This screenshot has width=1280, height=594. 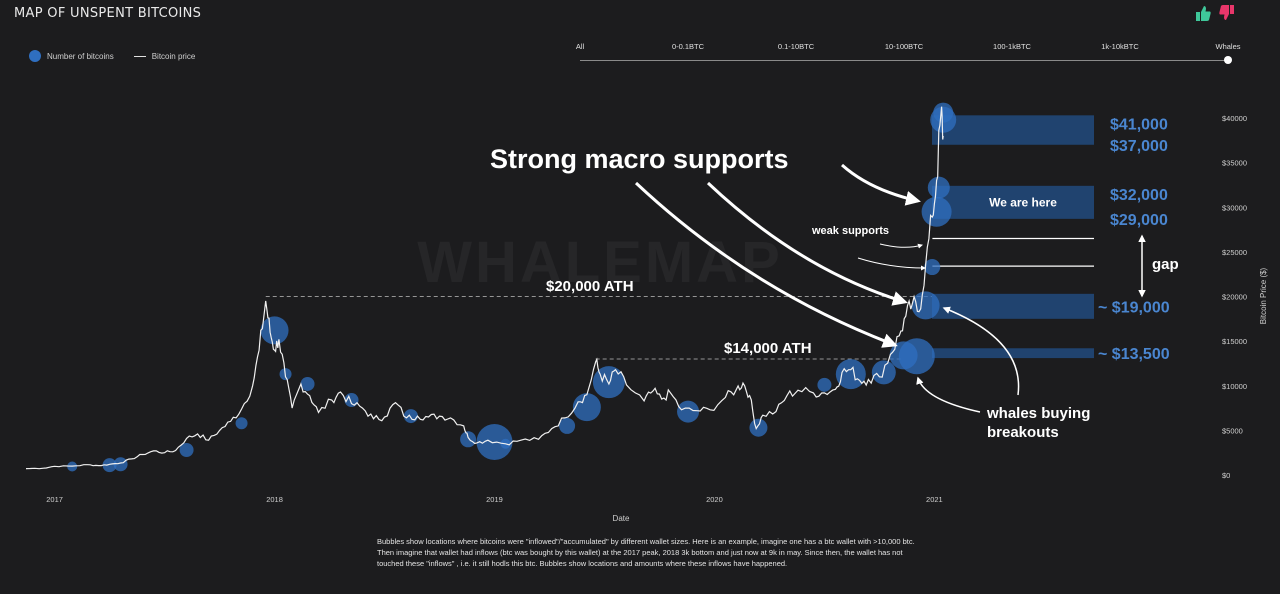 What do you see at coordinates (1023, 202) in the screenshot?
I see `we-are-here-label: We are here` at bounding box center [1023, 202].